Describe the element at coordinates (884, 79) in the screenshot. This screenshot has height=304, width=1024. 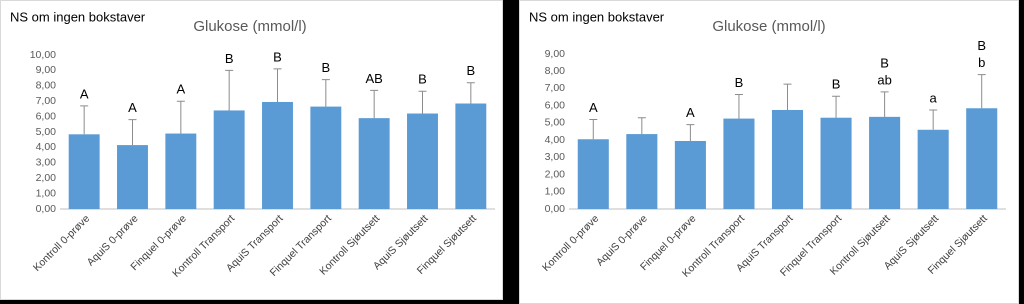
I see `significance-letter: ab` at that location.